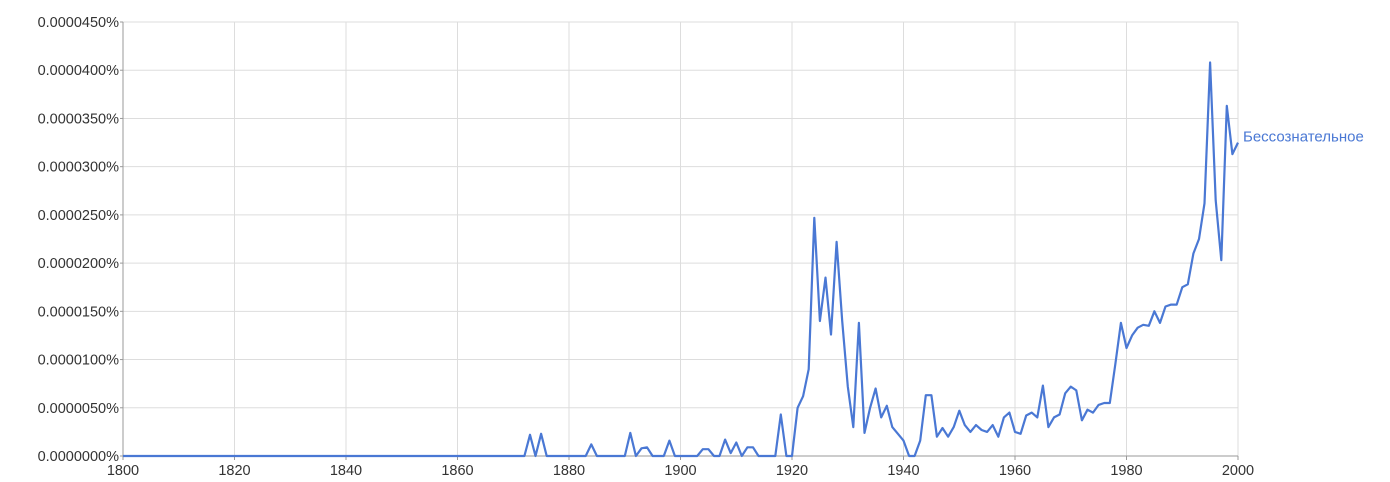 This screenshot has width=1390, height=482. Describe the element at coordinates (79, 361) in the screenshot. I see `y-tick-label: 0.0000100%` at that location.